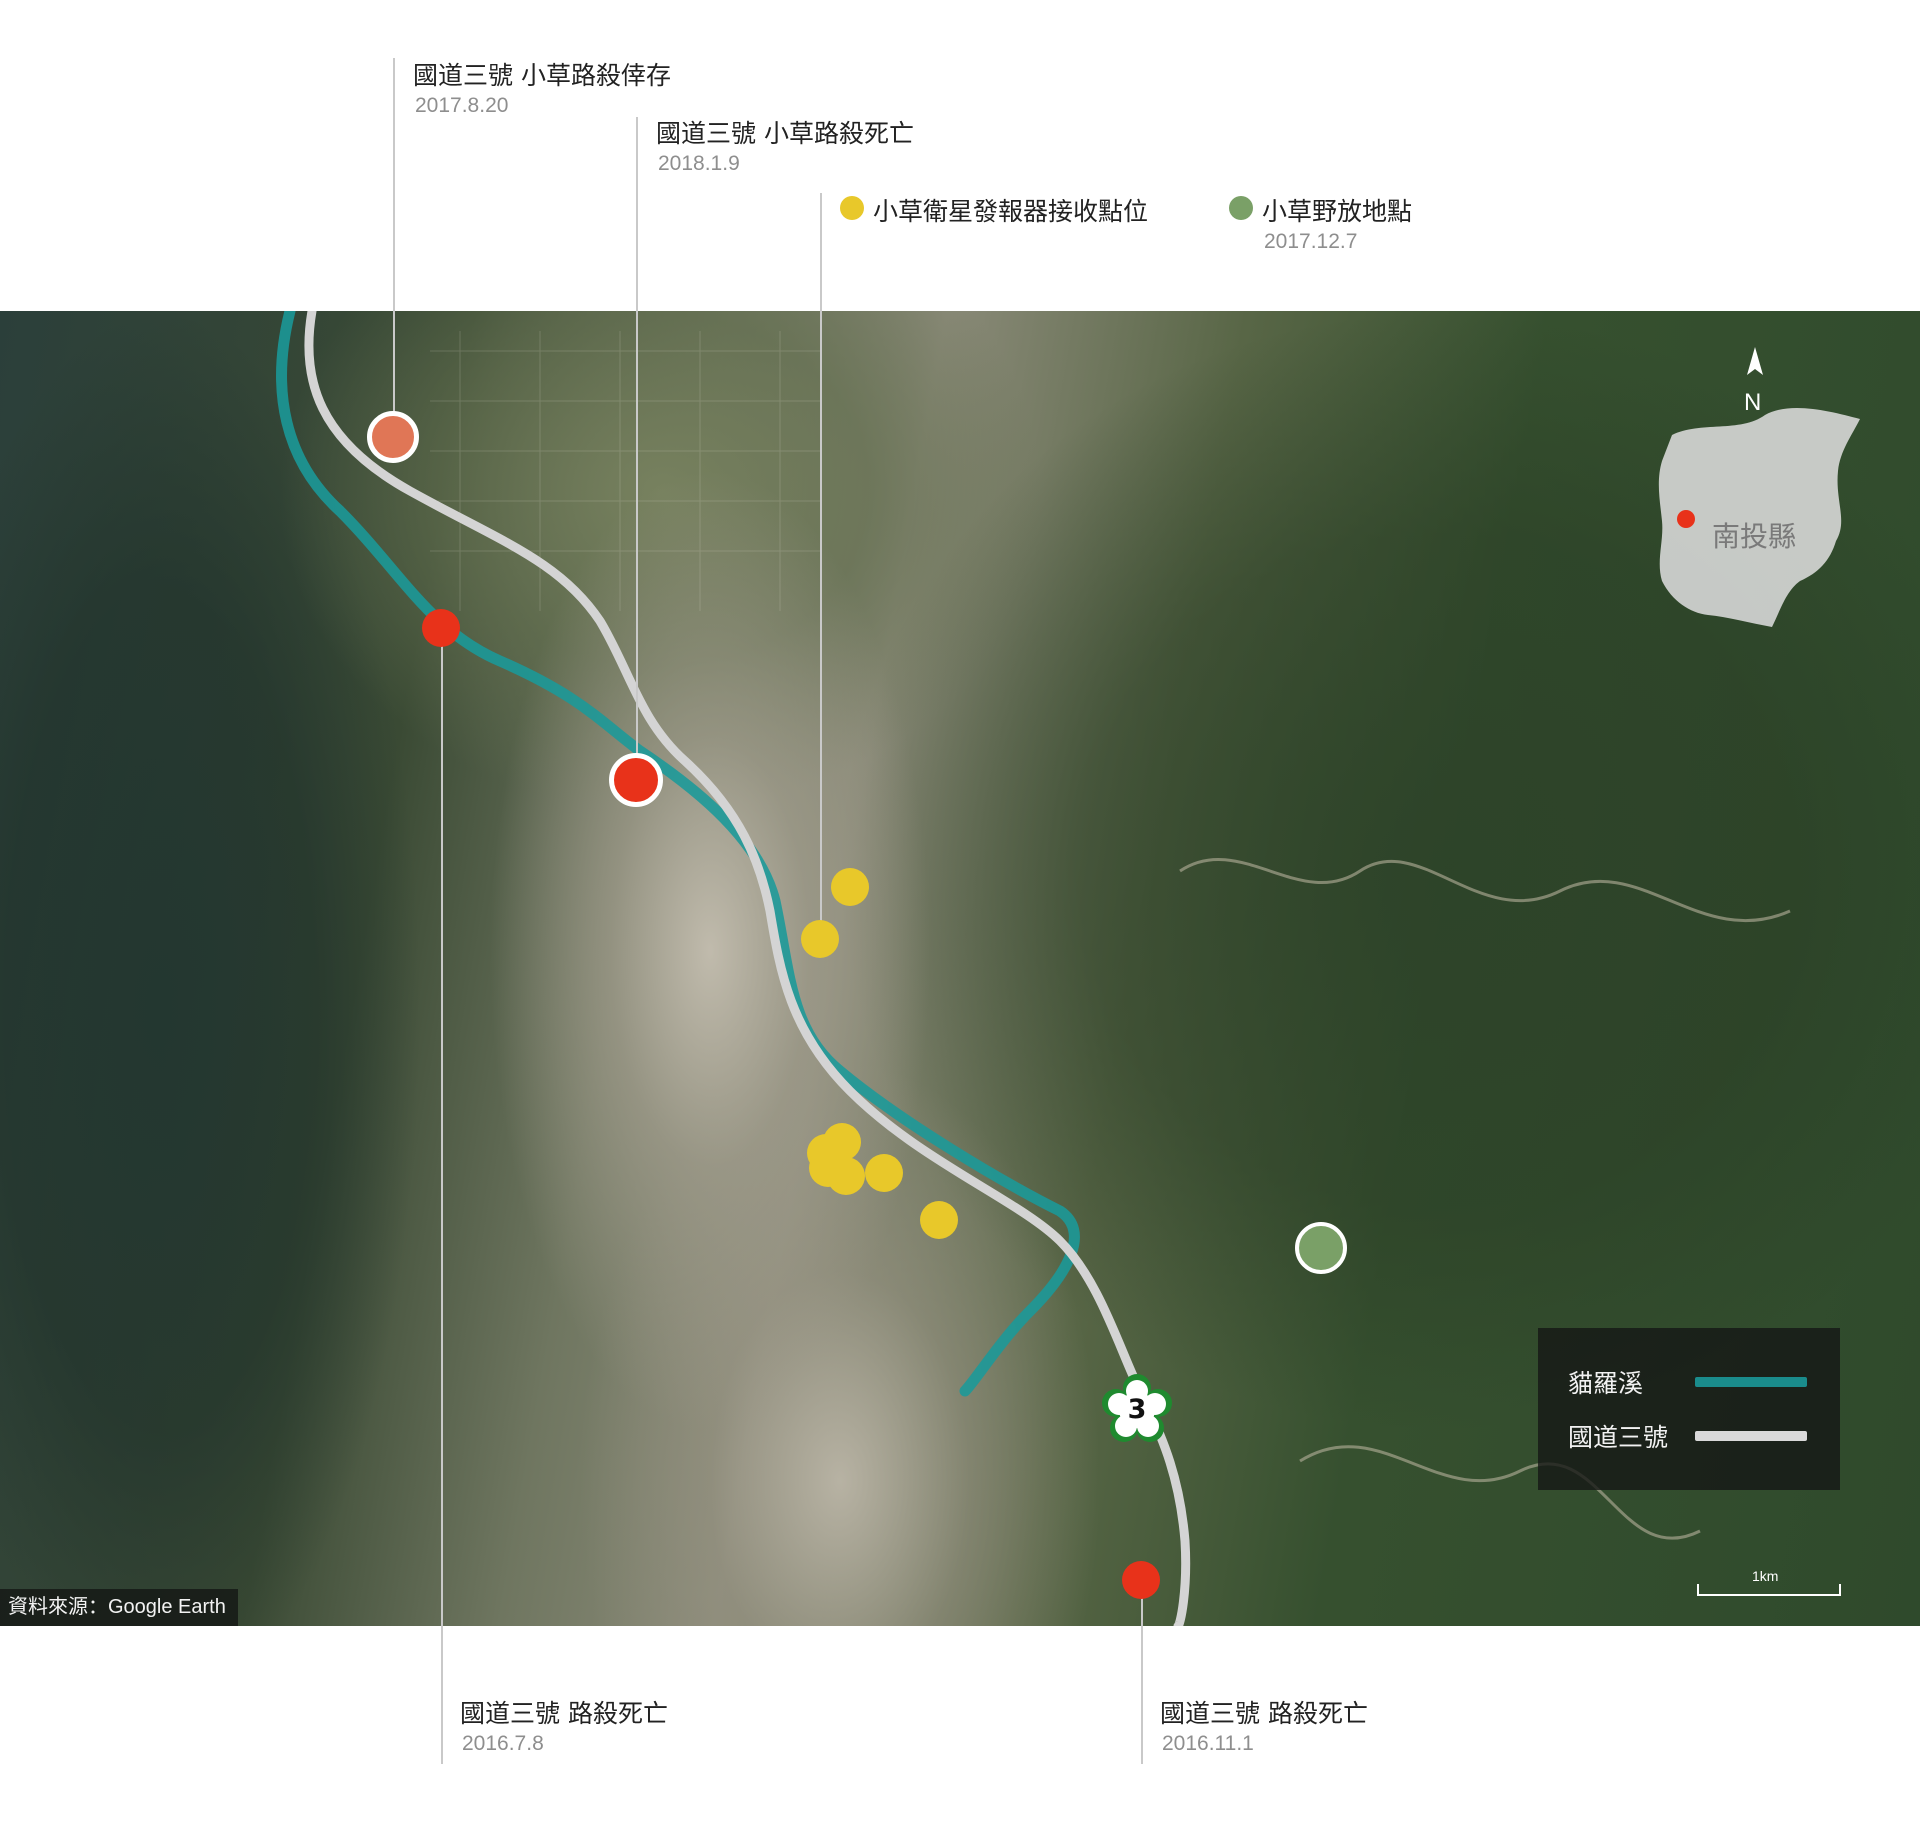 This screenshot has height=1832, width=1920. I want to click on river-key-label: 貓羅溪, so click(1606, 1383).